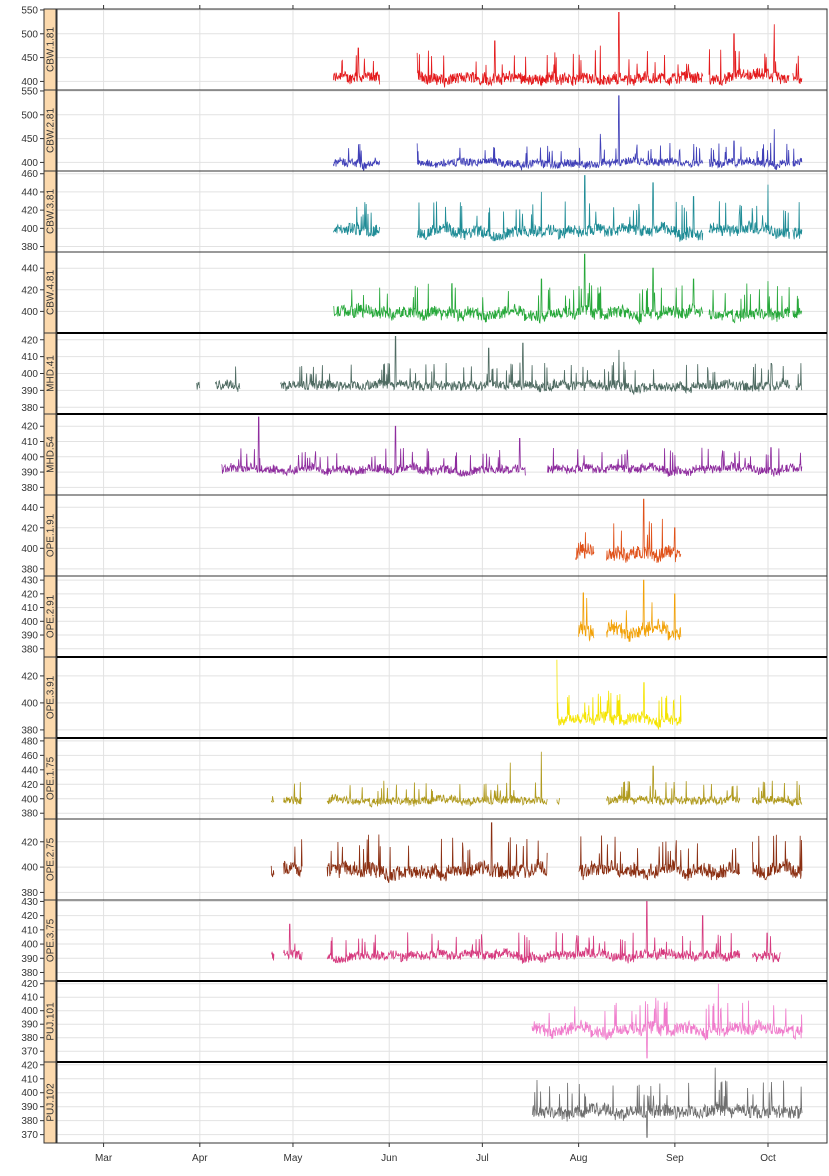 The height and width of the screenshot is (1176, 829). I want to click on panel-cbw-1-81: CBW.1.81 400 450 500 550, so click(424, 48).